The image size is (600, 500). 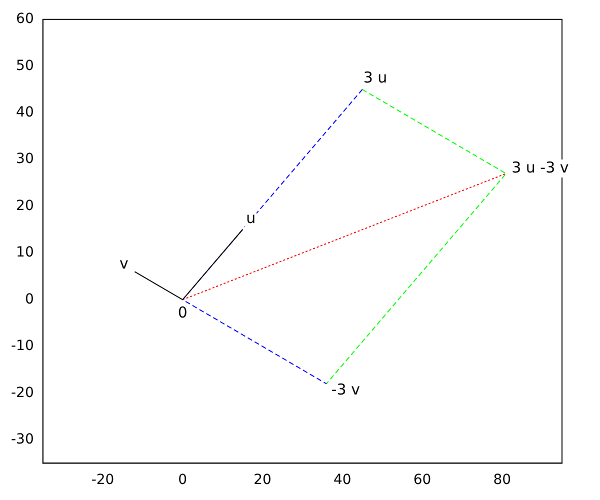 I want to click on annotation: 3 u -3 v, so click(x=540, y=167).